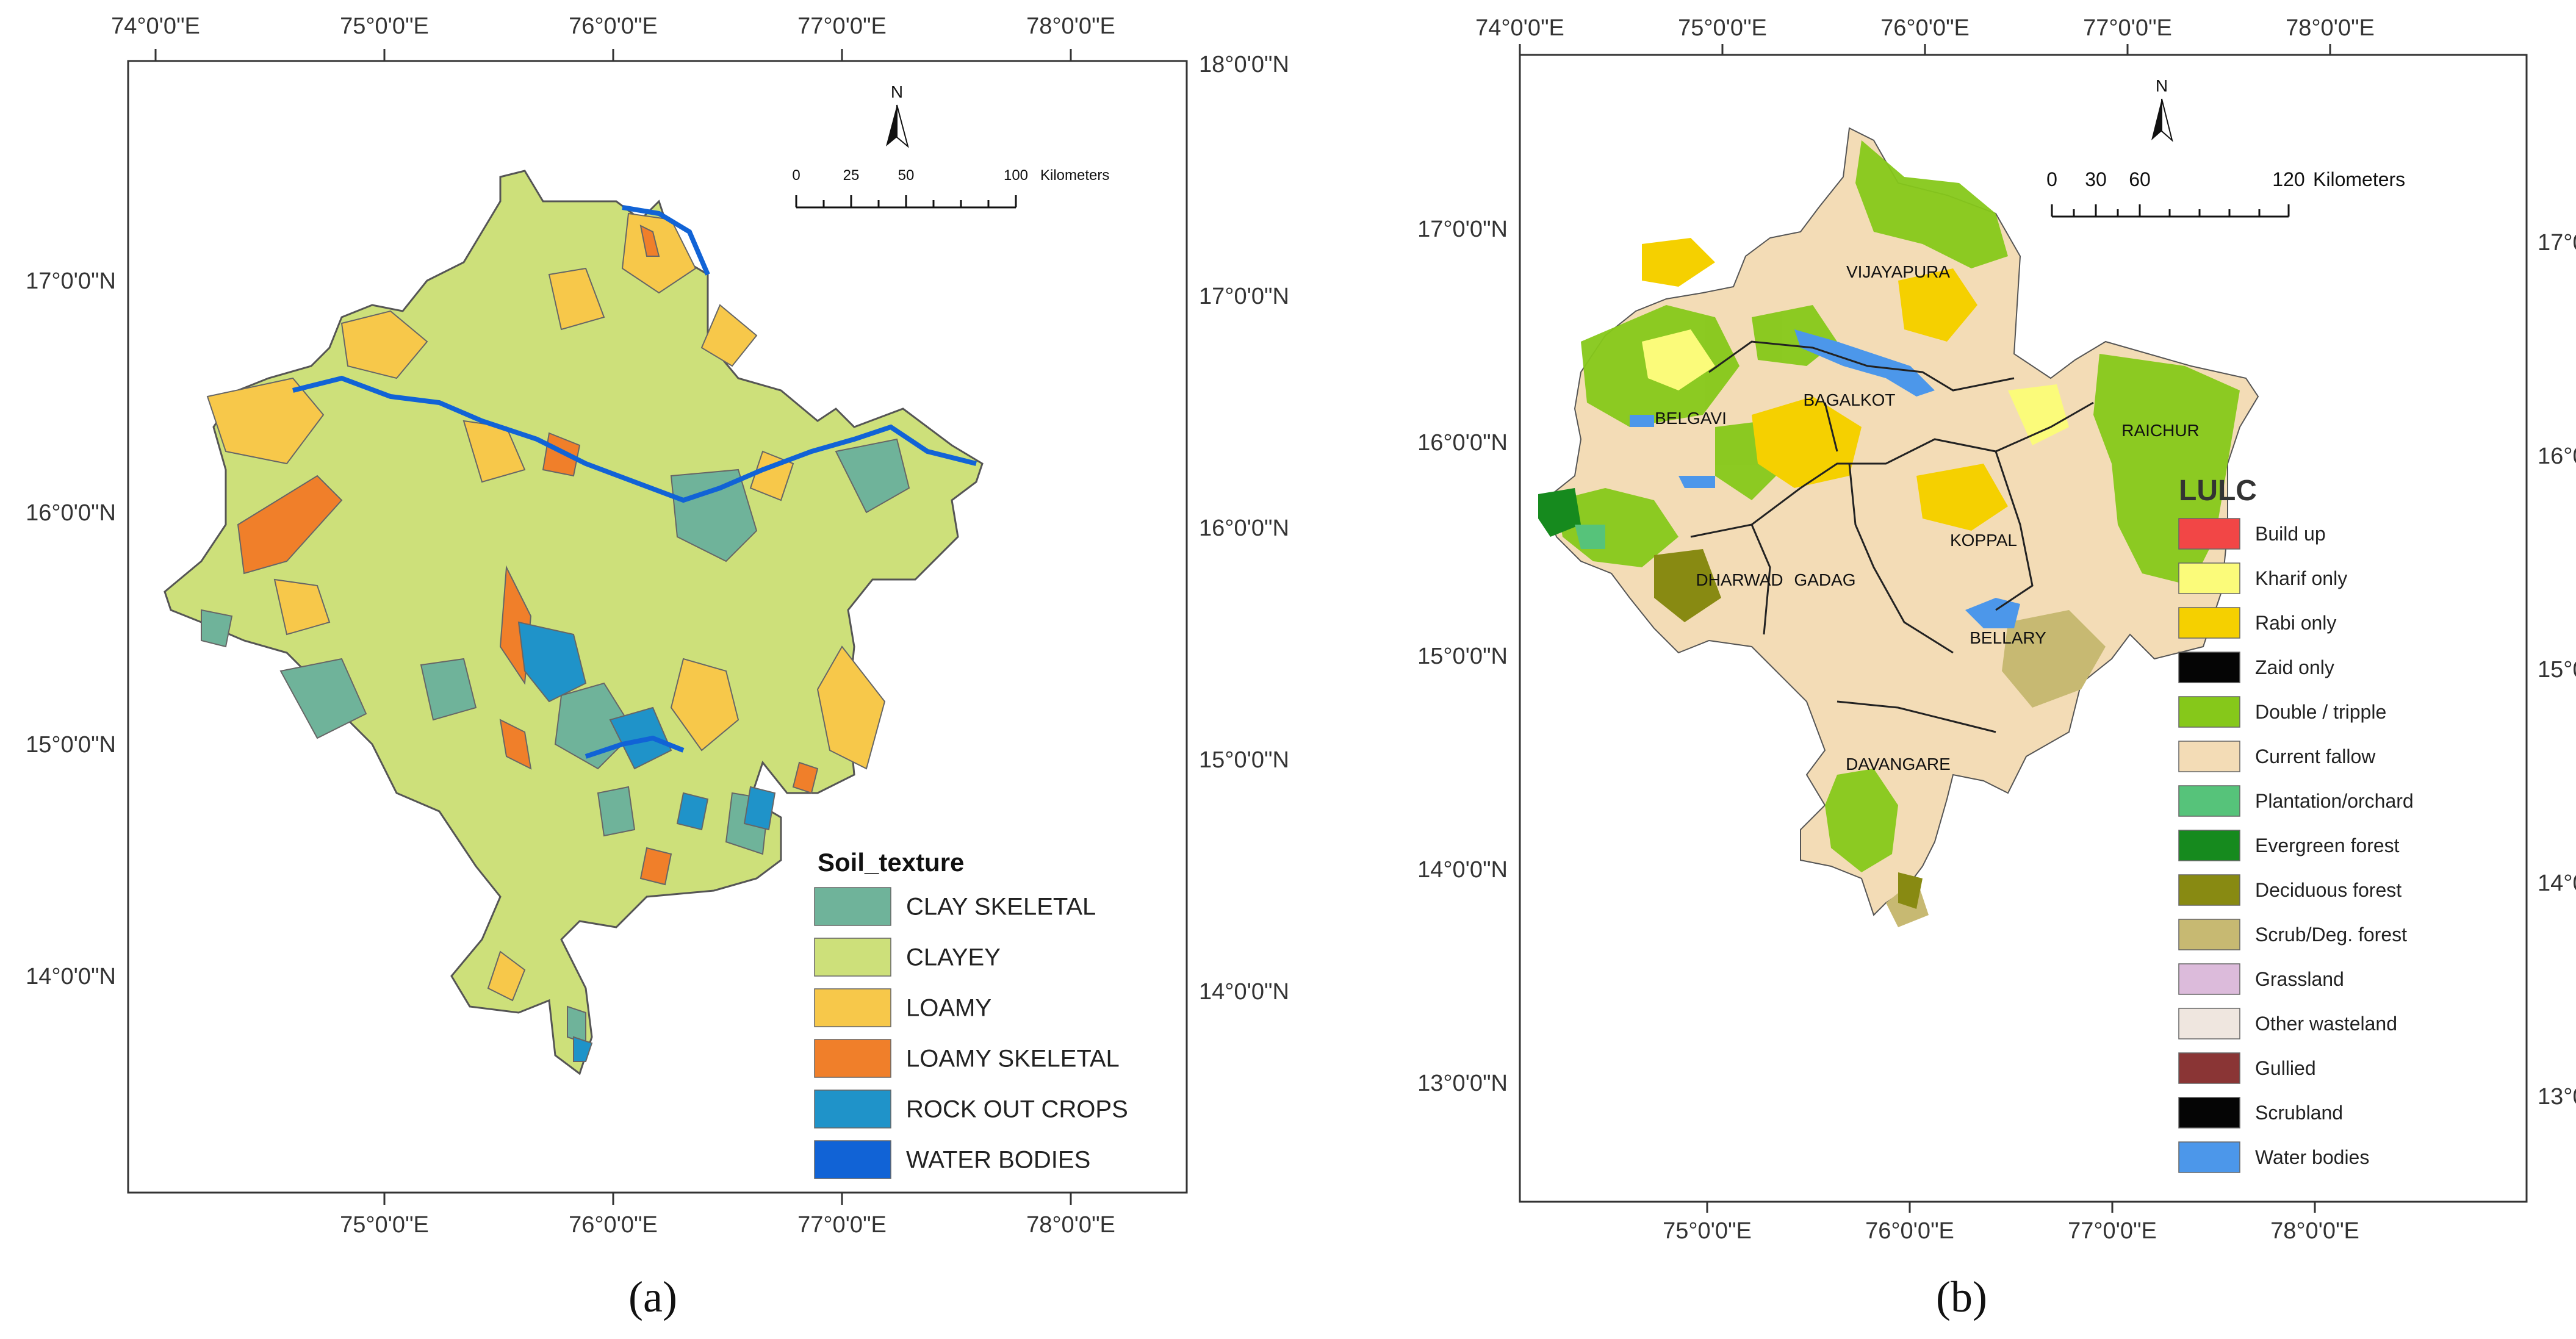 The image size is (2576, 1339). Describe the element at coordinates (998, 1160) in the screenshot. I see `legend-label: WATER BODIES` at that location.